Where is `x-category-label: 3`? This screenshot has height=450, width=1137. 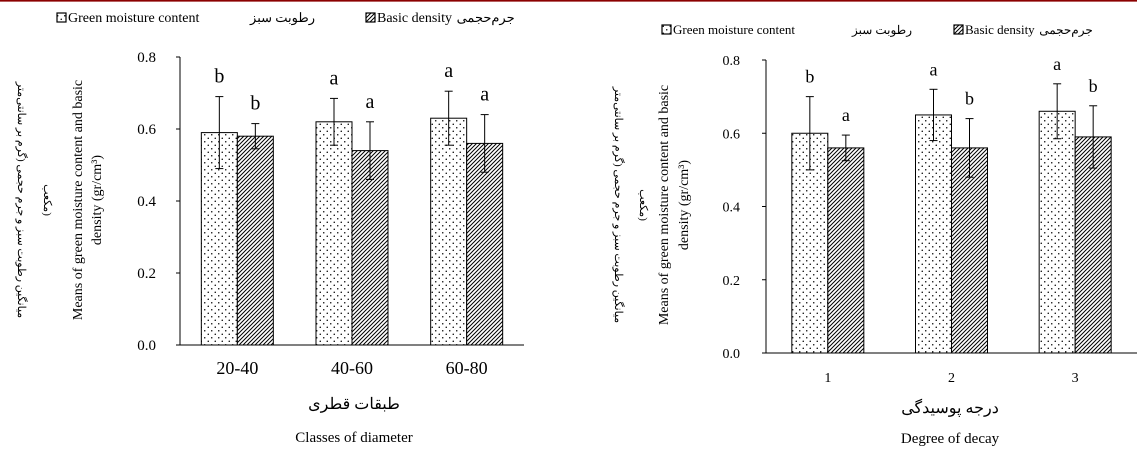 x-category-label: 3 is located at coordinates (1075, 378).